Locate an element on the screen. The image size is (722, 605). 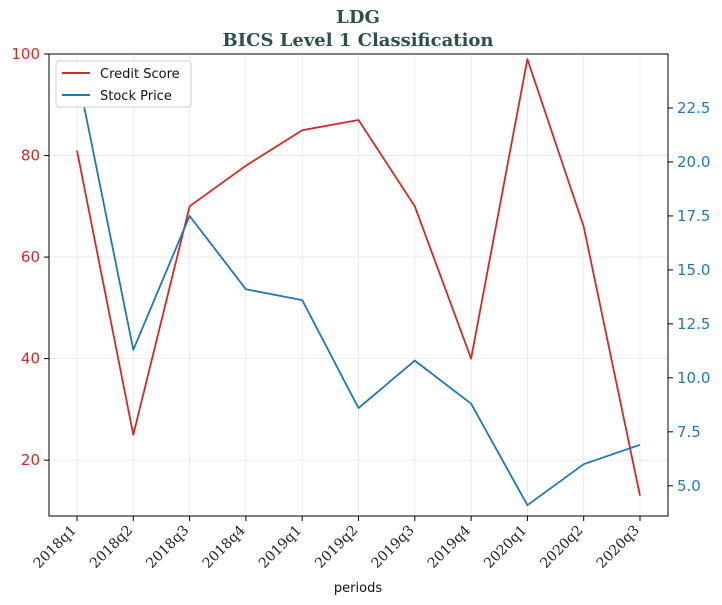
y-right-tick-label: 5.0 is located at coordinates (689, 486).